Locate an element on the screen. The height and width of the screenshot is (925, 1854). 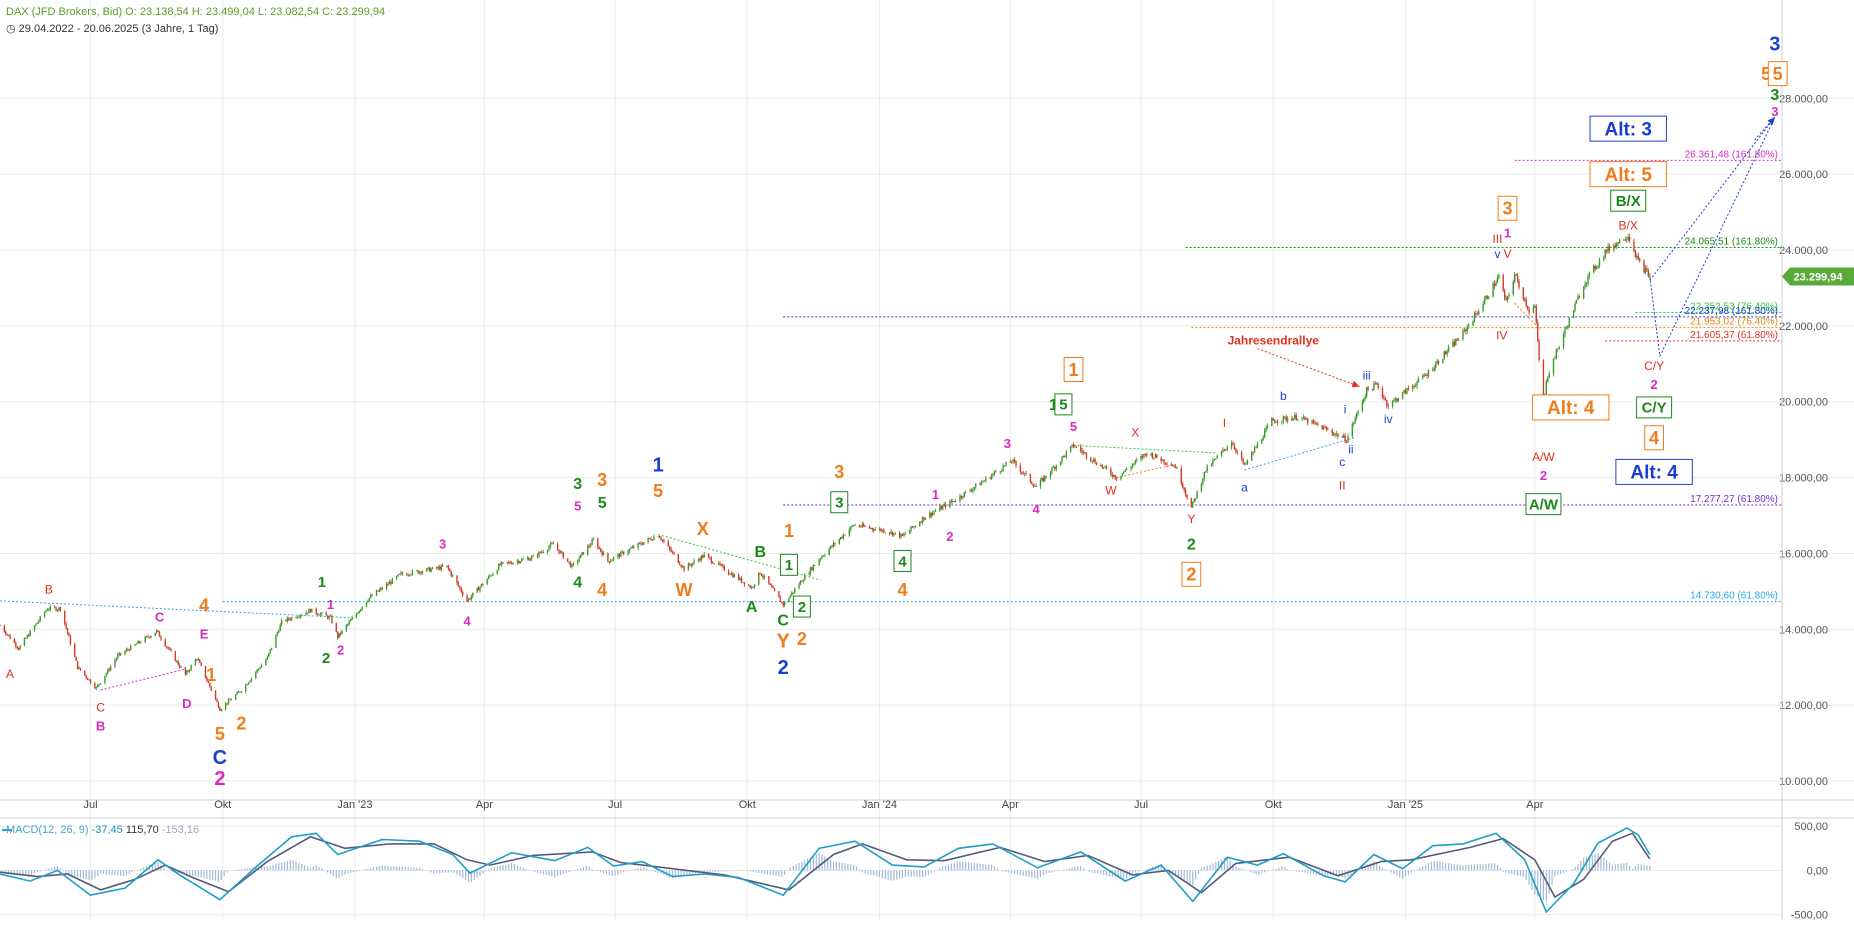
fib-level-label: 21.953,02 (76.40%) is located at coordinates (1734, 322).